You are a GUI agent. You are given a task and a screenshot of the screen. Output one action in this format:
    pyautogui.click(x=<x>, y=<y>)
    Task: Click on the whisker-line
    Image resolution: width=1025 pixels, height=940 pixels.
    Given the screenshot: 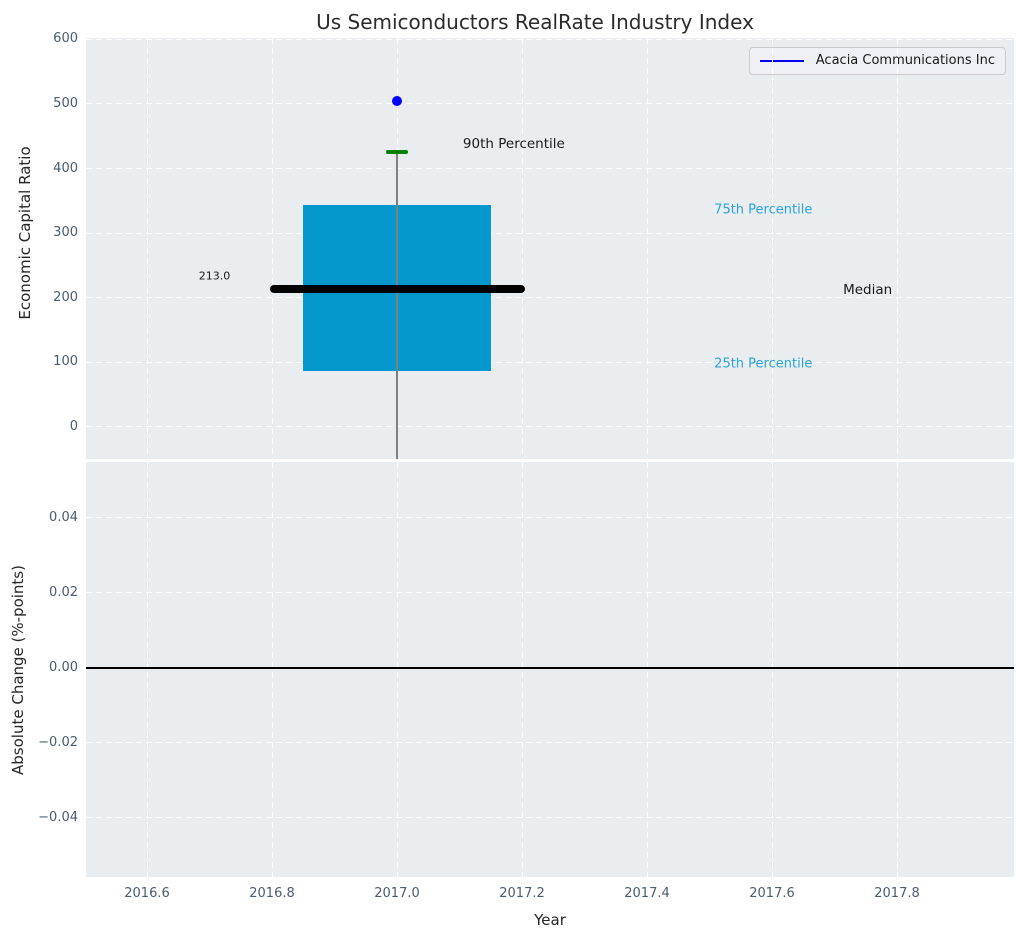 What is the action you would take?
    pyautogui.click(x=397, y=305)
    